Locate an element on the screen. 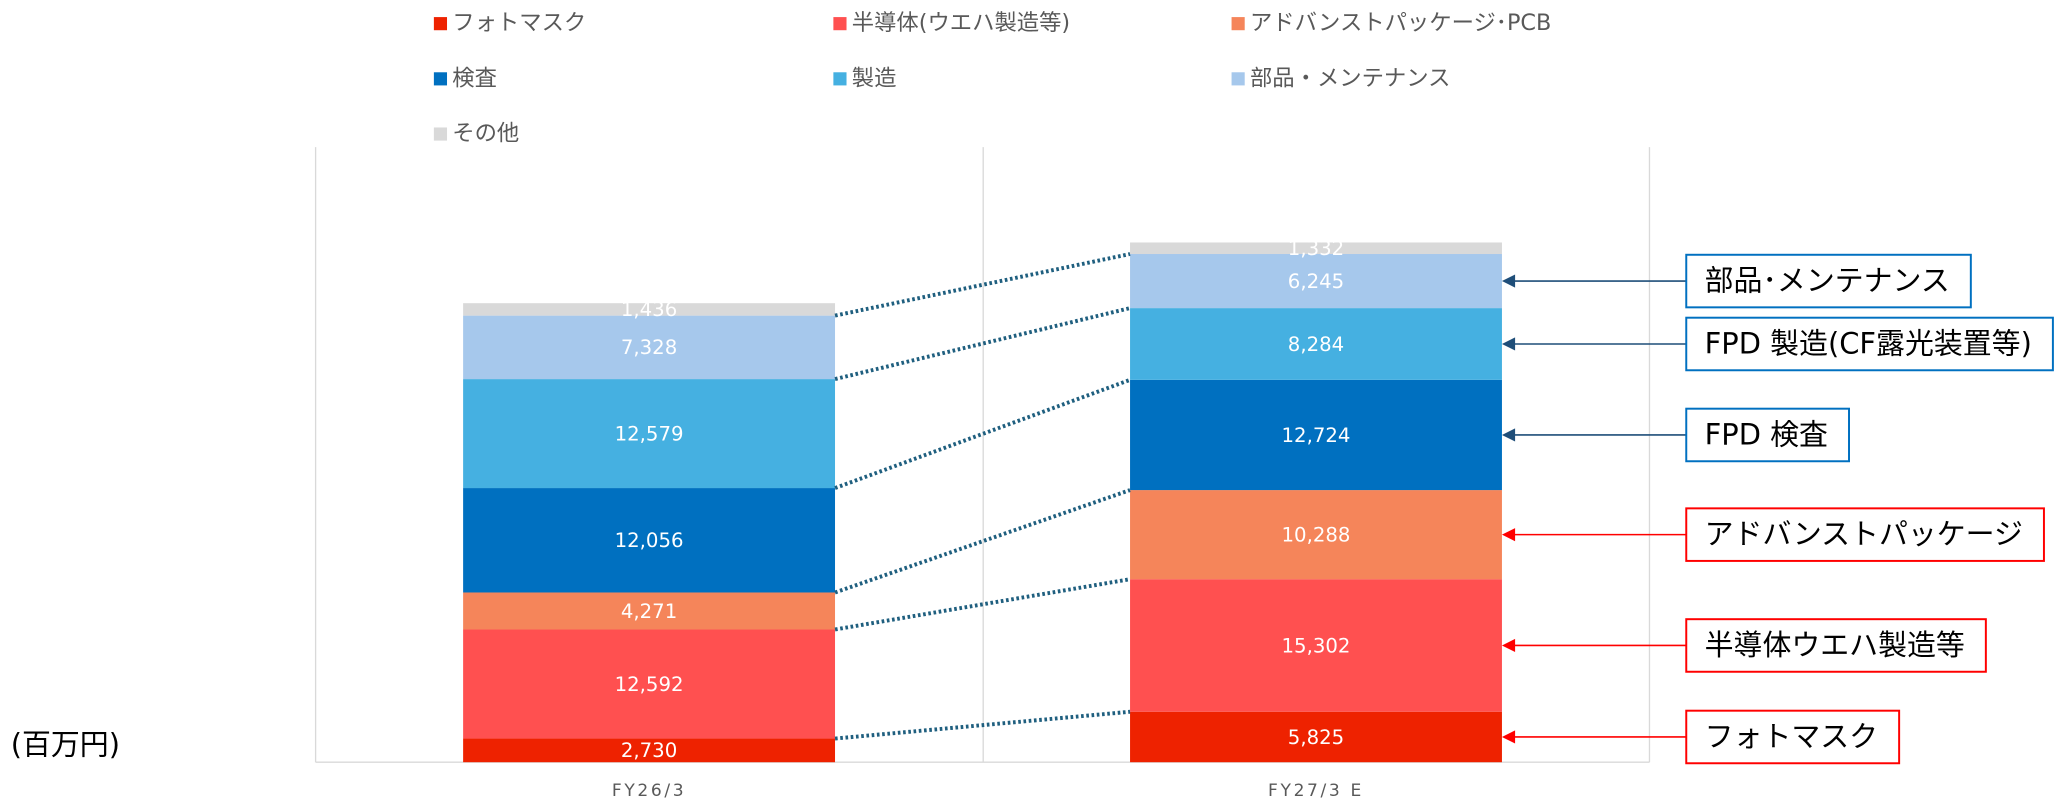 This screenshot has height=799, width=2061. callout-text: 半導体ウエハ製造等 is located at coordinates (1835, 645).